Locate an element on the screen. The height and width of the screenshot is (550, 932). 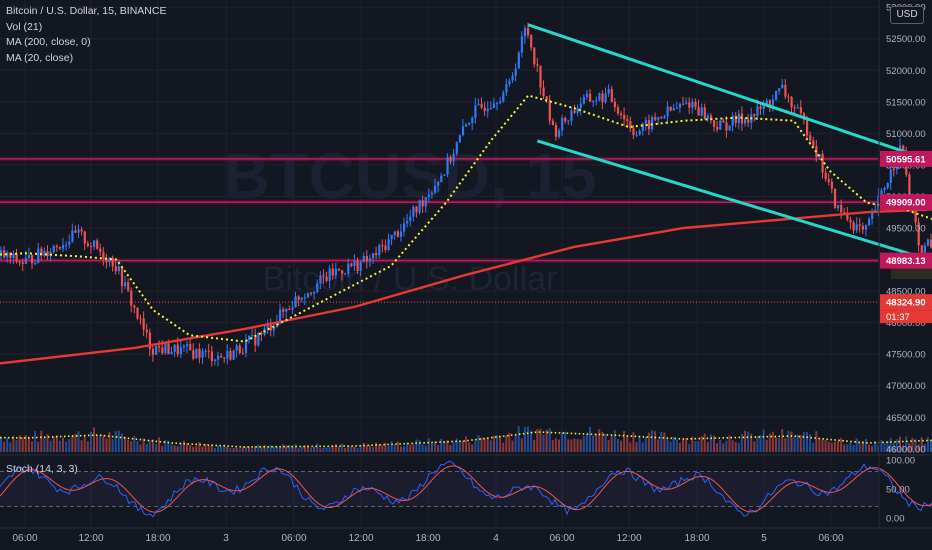
legend-symbol: Bitcoin / U.S. Dollar, 15, BINANCE is located at coordinates (86, 11).